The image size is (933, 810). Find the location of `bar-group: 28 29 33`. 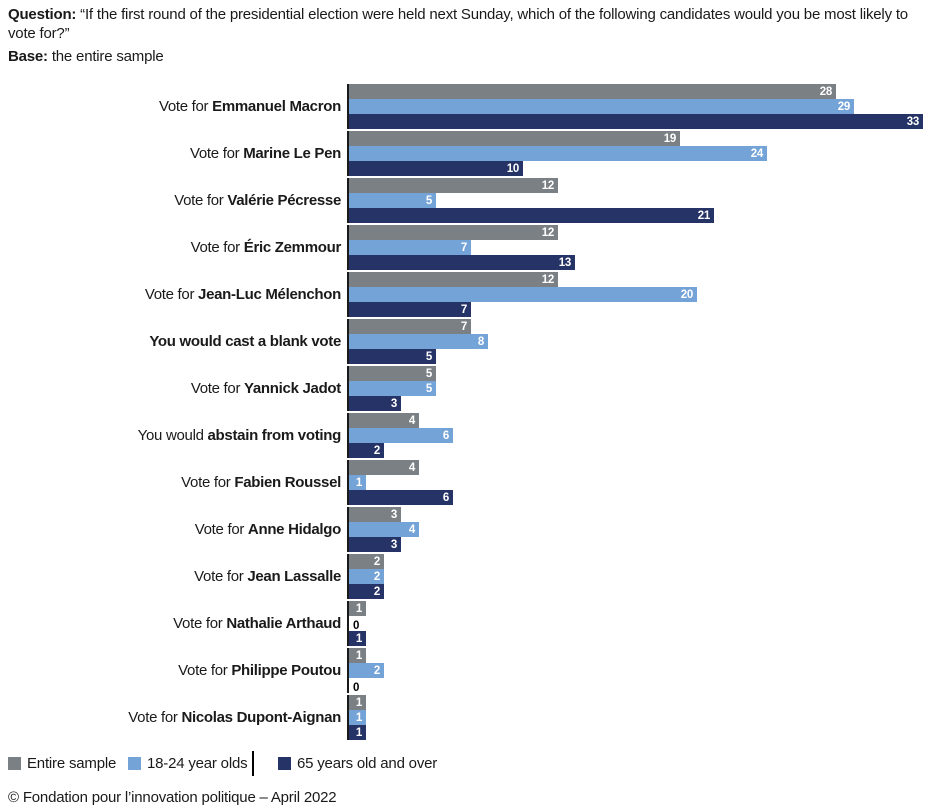

bar-group: 28 29 33 is located at coordinates (635, 106).